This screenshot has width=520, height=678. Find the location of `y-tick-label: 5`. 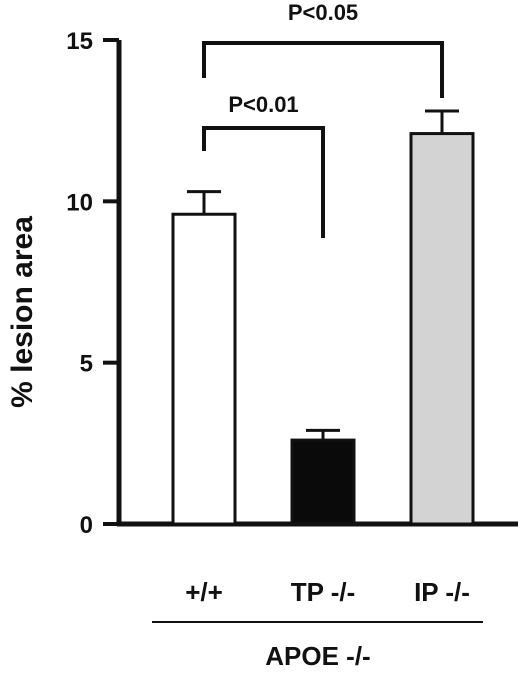

y-tick-label: 5 is located at coordinates (86, 364).